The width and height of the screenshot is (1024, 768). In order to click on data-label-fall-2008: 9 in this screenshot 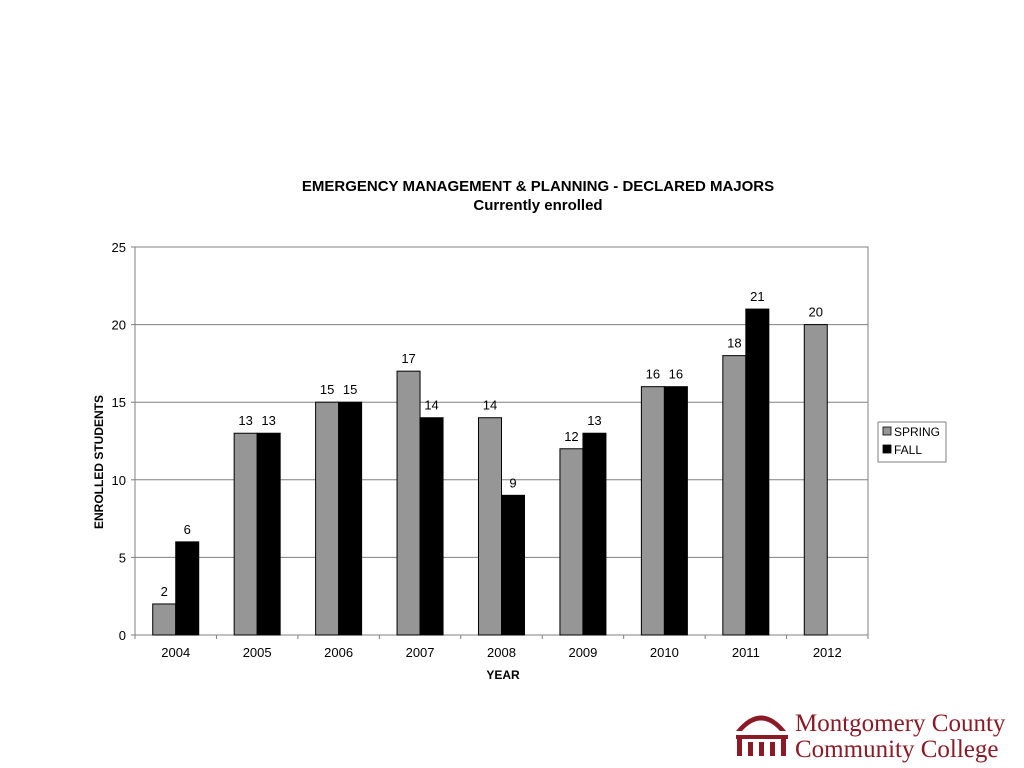, I will do `click(512, 482)`.